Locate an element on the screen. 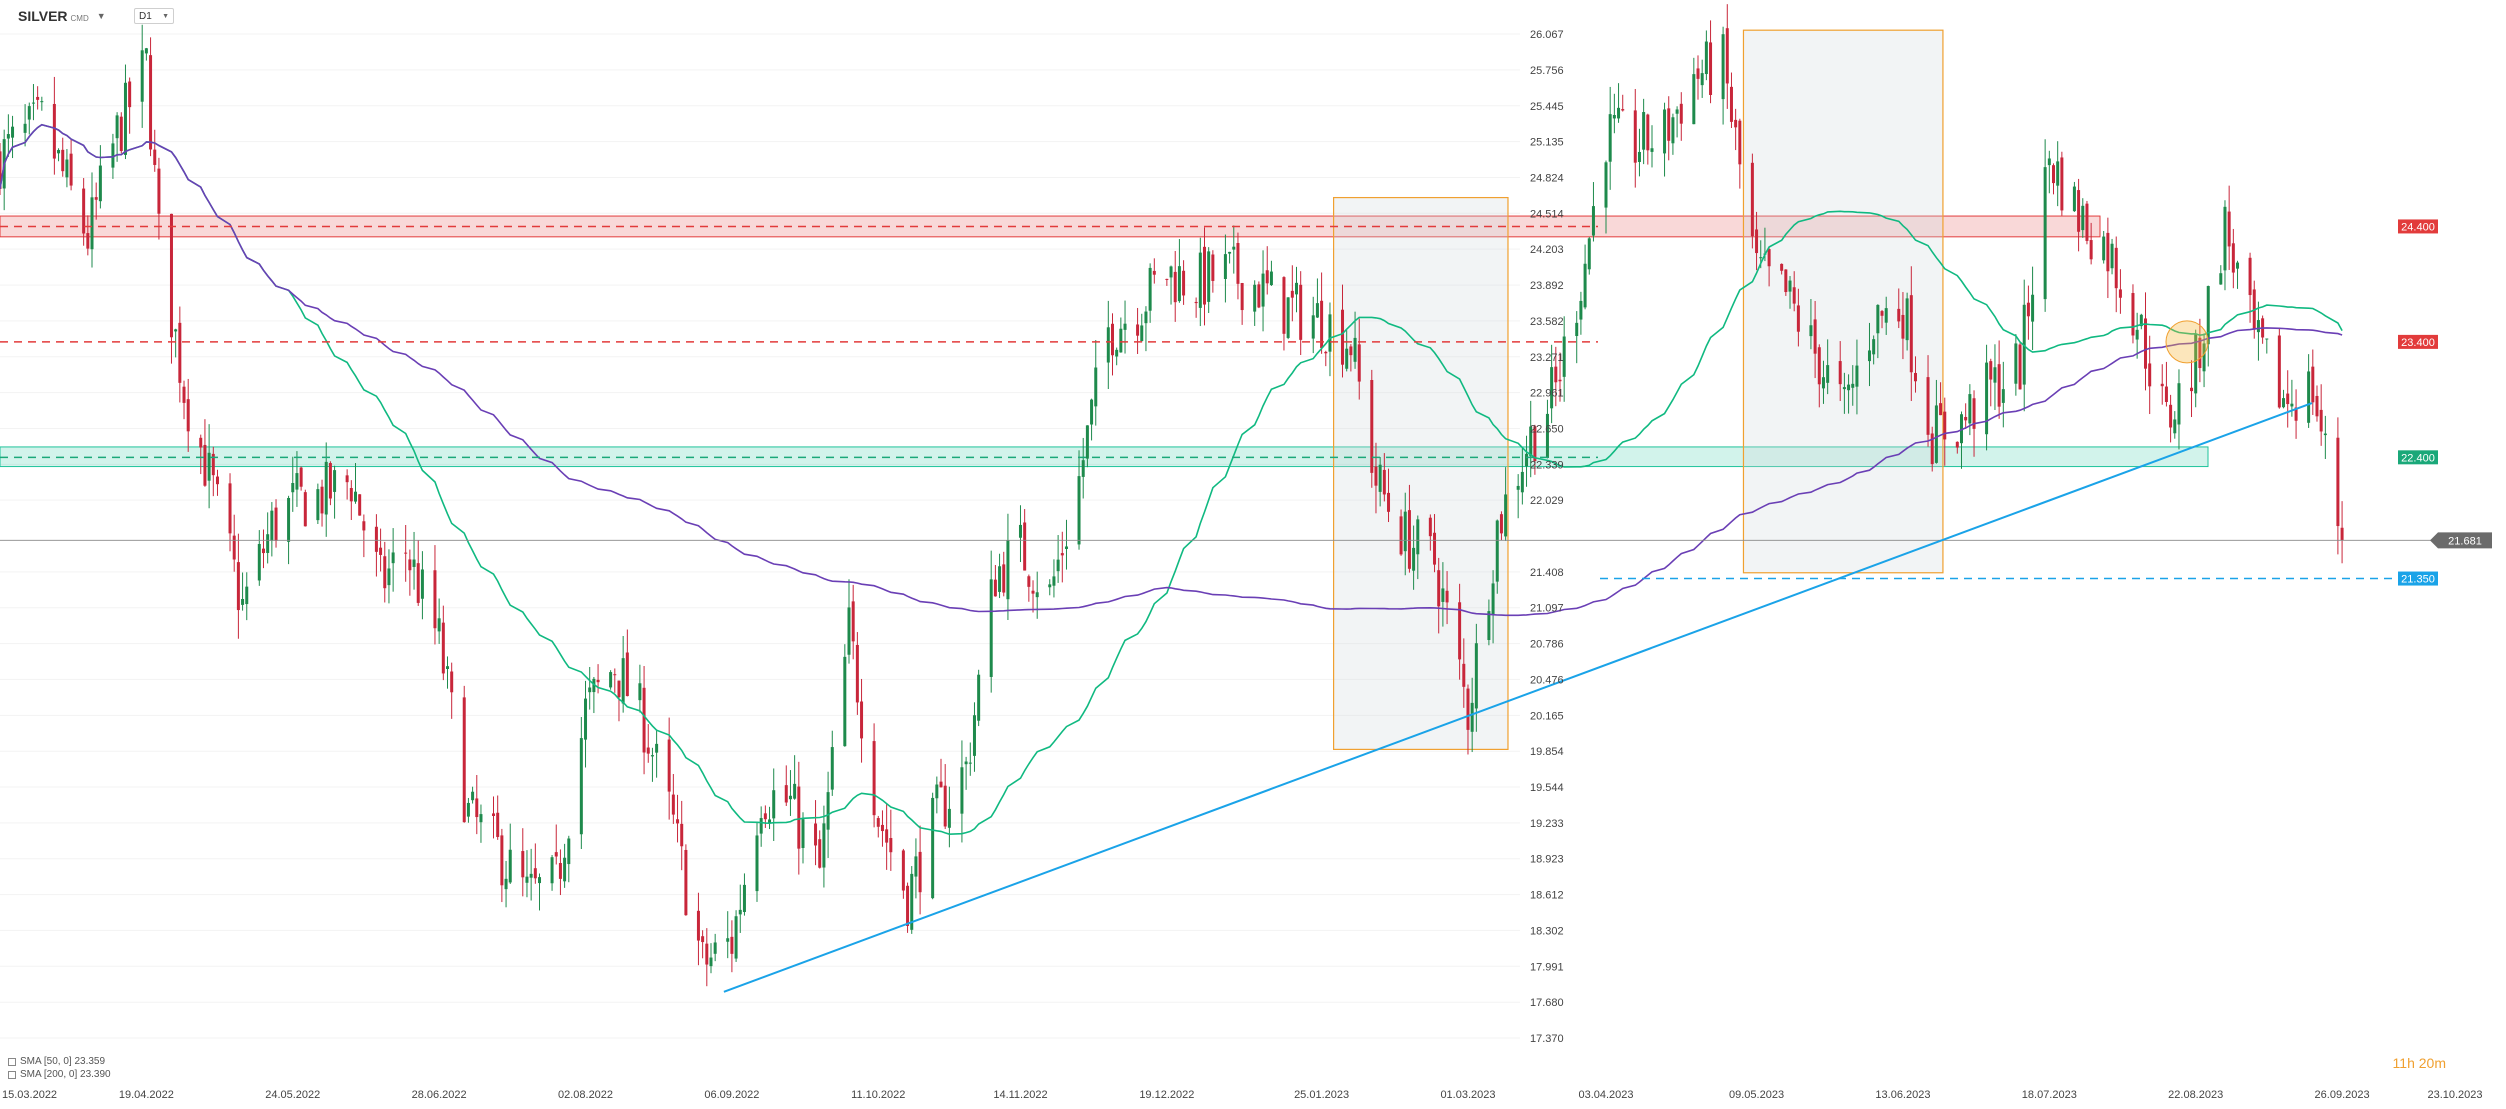 The width and height of the screenshot is (2506, 1109). y-tick-label: 20.786 is located at coordinates (1547, 645).